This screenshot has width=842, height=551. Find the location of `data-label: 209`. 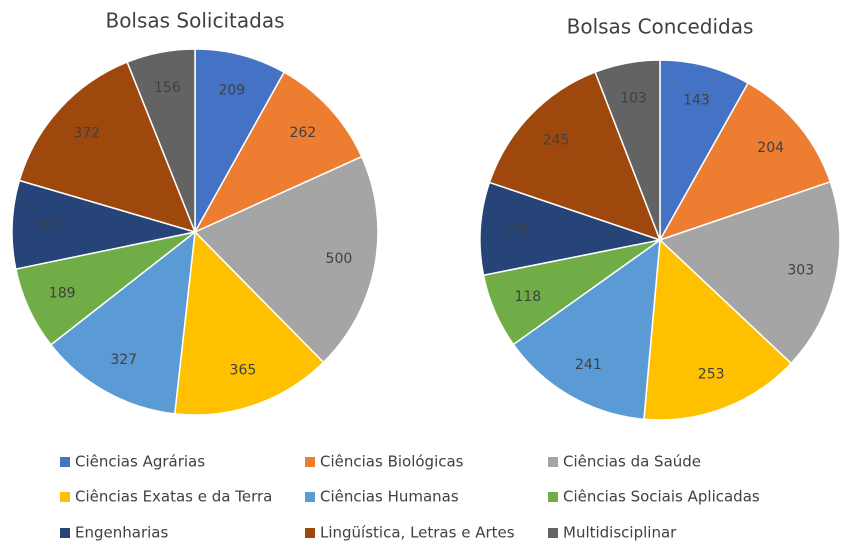

data-label: 209 is located at coordinates (231, 90).